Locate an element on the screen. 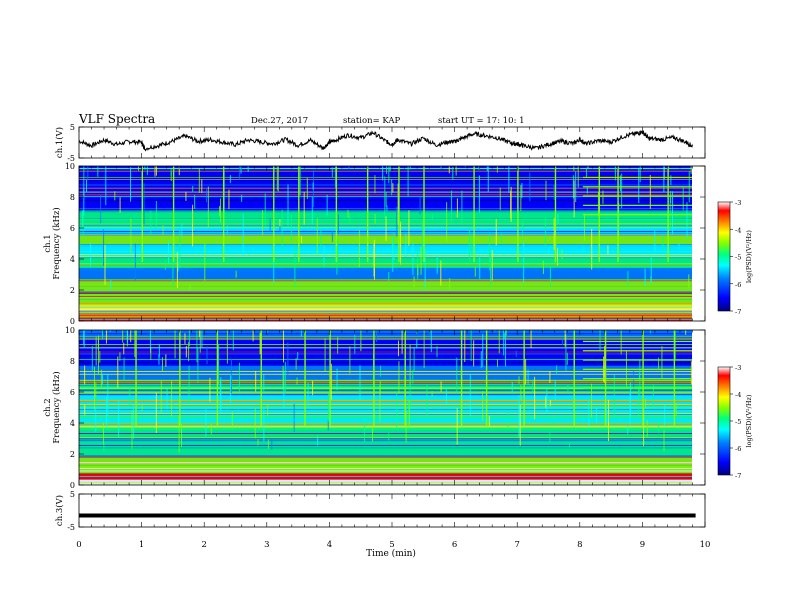 The image size is (792, 612). ch1-colorbar: -3 -4 -5 -6 -7 log(PSD)(V²/Hz) is located at coordinates (735, 257).